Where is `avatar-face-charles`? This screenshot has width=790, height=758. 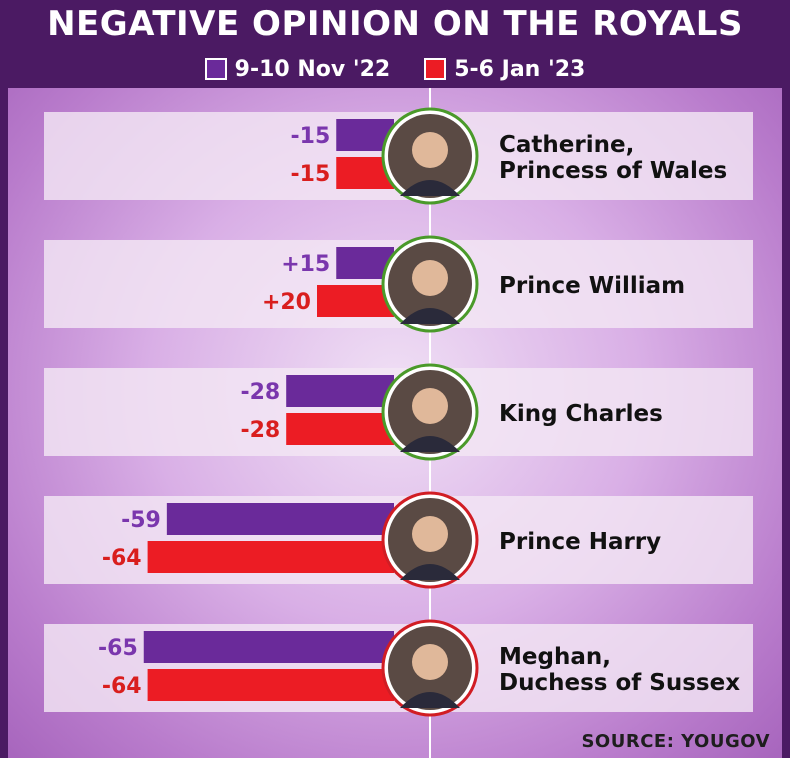
avatar-face-charles is located at coordinates (430, 406).